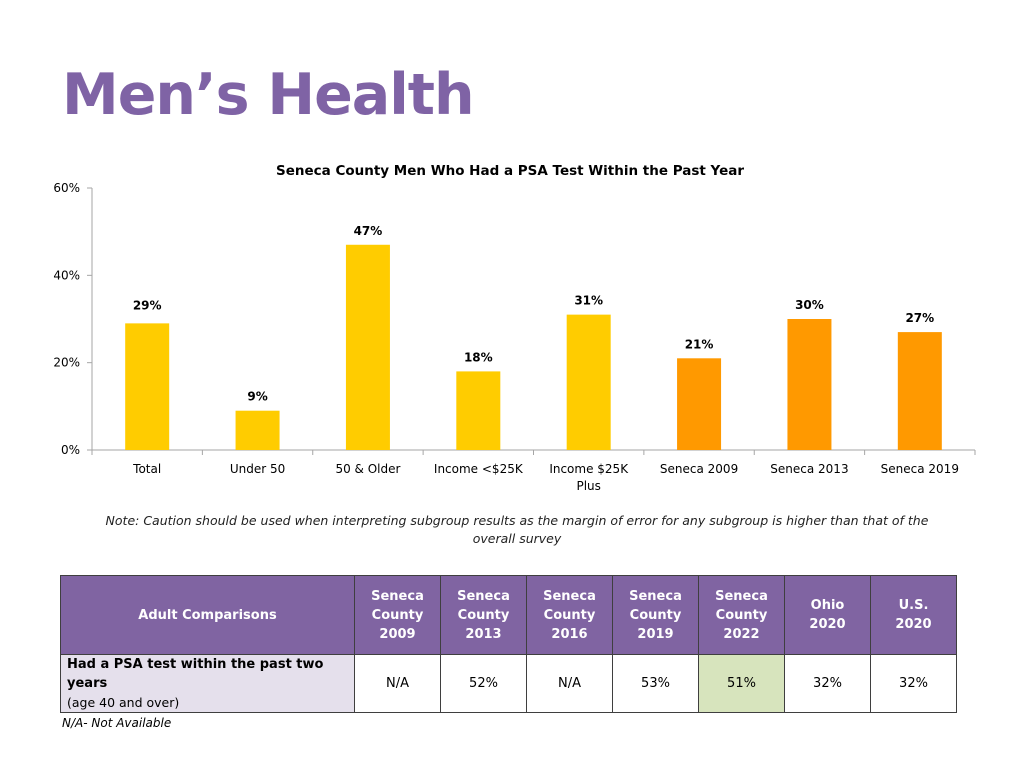 This screenshot has height=768, width=1024. Describe the element at coordinates (699, 469) in the screenshot. I see `category-label: Seneca 2009` at that location.